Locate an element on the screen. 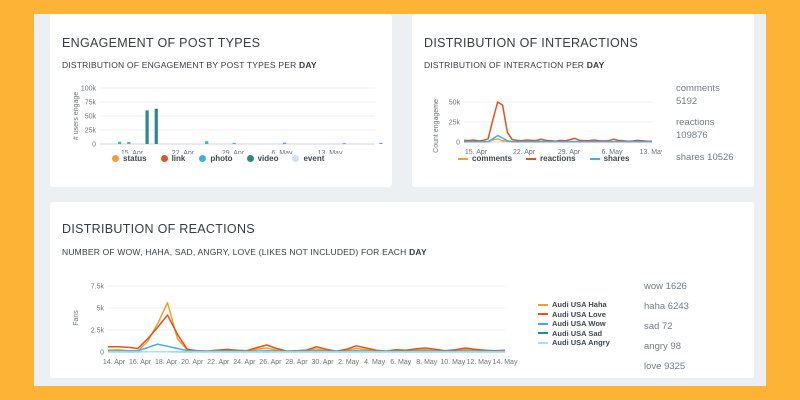 This screenshot has height=400, width=800. interactions-y-tick-label: 25k is located at coordinates (455, 123).